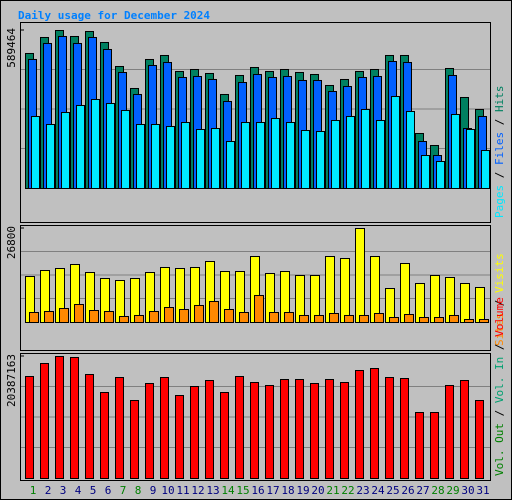 The image size is (512, 500). I want to click on x-tick-label: 15, so click(242, 490).